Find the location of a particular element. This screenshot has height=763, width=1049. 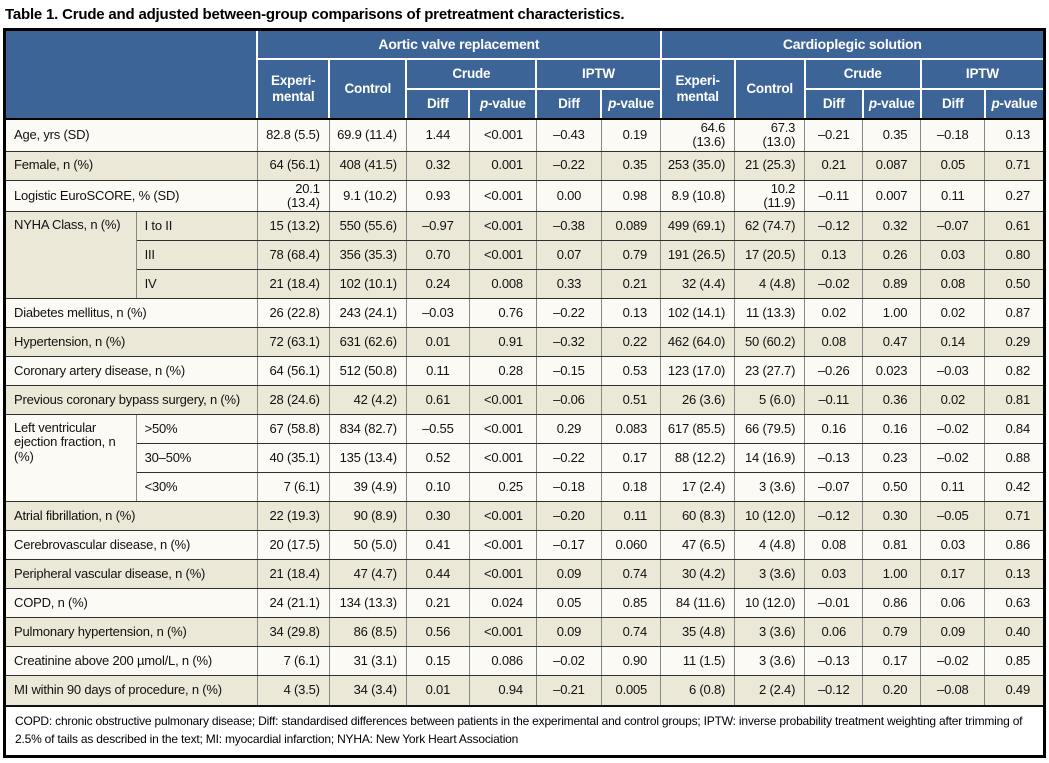

cell-value: 617 (85.5) is located at coordinates (698, 429).